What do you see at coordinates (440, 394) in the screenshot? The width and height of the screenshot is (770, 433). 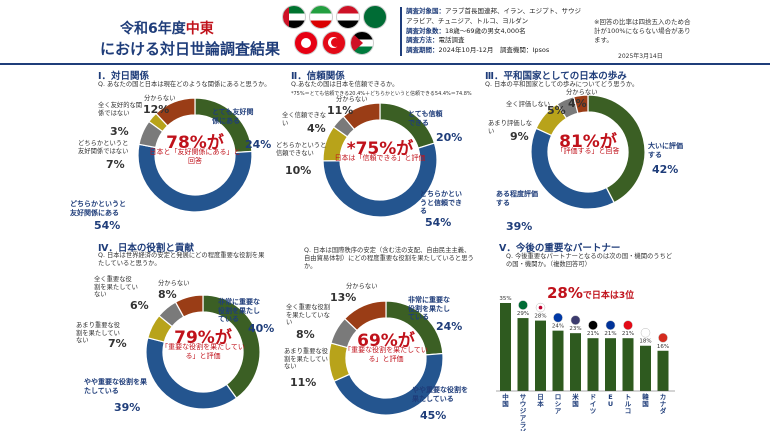 I see `label-order-some: やや重要な役割を果たしている` at bounding box center [440, 394].